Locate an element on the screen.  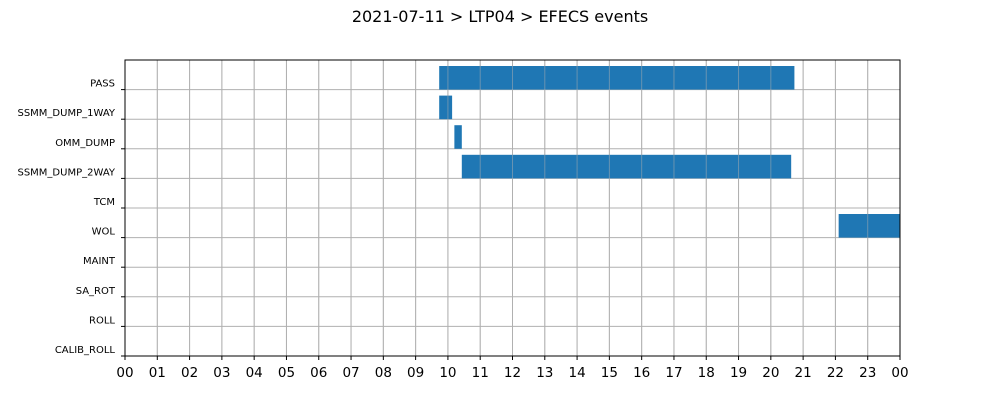
x-tick-label: 02 is located at coordinates (189, 373).